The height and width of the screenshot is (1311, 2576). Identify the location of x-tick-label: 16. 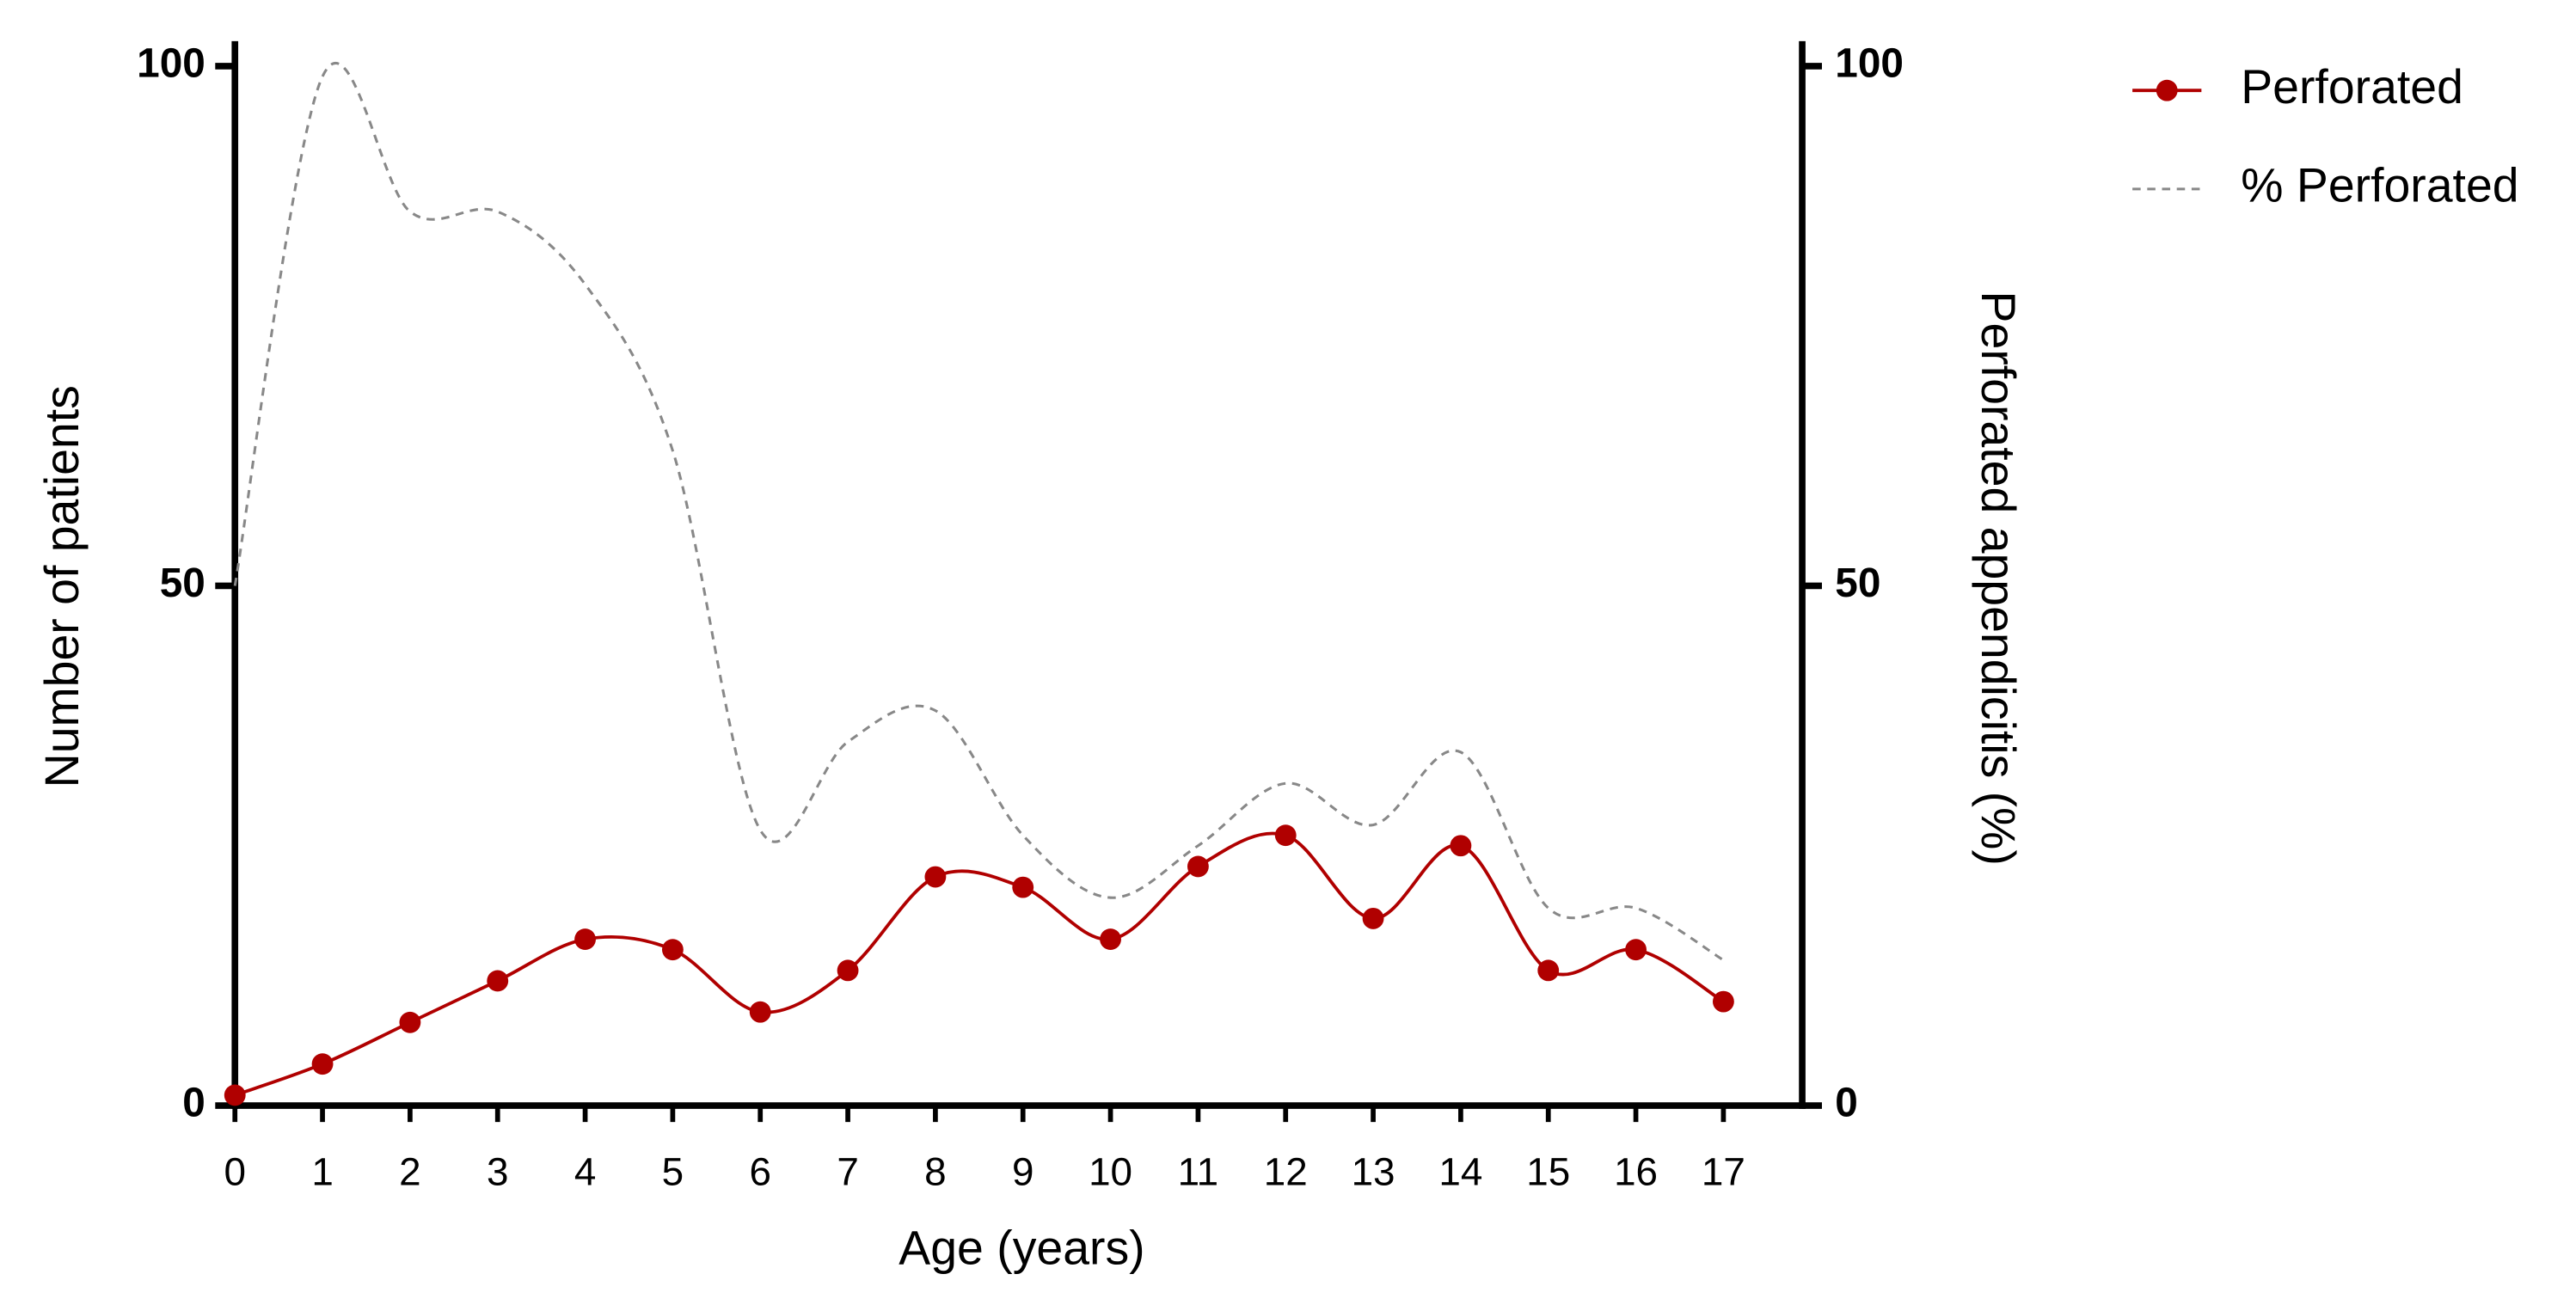
(1636, 1171).